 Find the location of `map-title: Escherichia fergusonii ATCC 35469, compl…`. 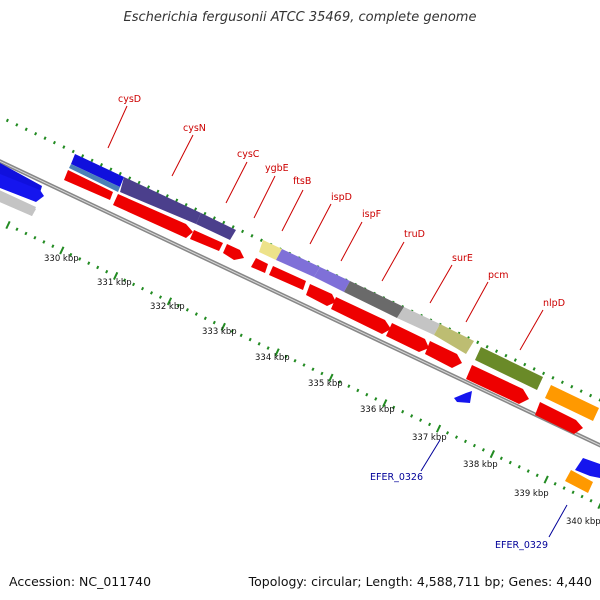

map-title: Escherichia fergusonii ATCC 35469, compl… is located at coordinates (300, 17).